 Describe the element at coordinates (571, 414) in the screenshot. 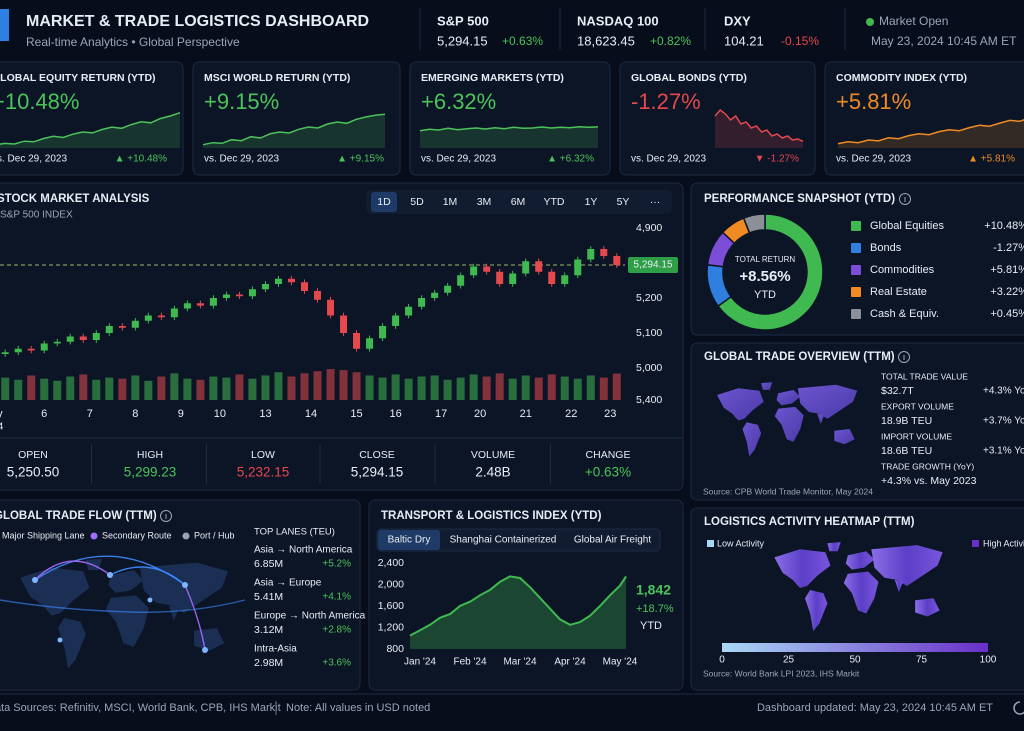

I see `x-tick-label: 22` at that location.